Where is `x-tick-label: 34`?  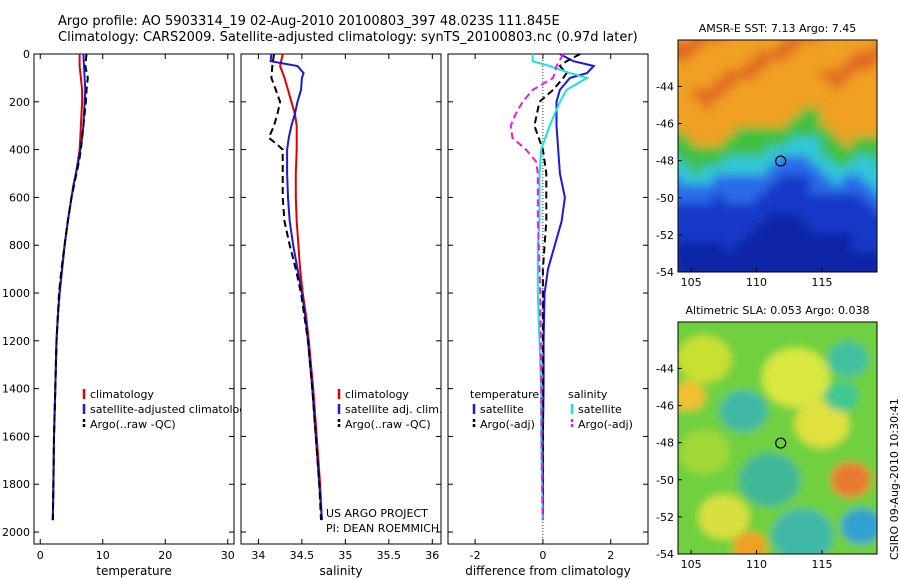
x-tick-label: 34 is located at coordinates (258, 555).